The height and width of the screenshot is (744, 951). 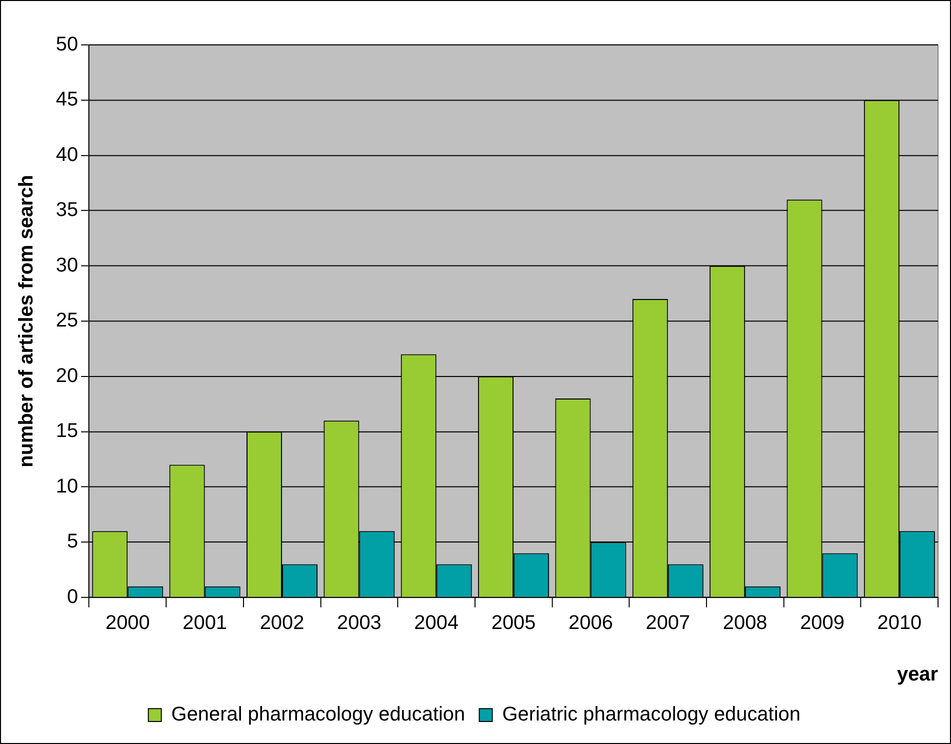 I want to click on y-tick-label: 40, so click(x=67, y=155).